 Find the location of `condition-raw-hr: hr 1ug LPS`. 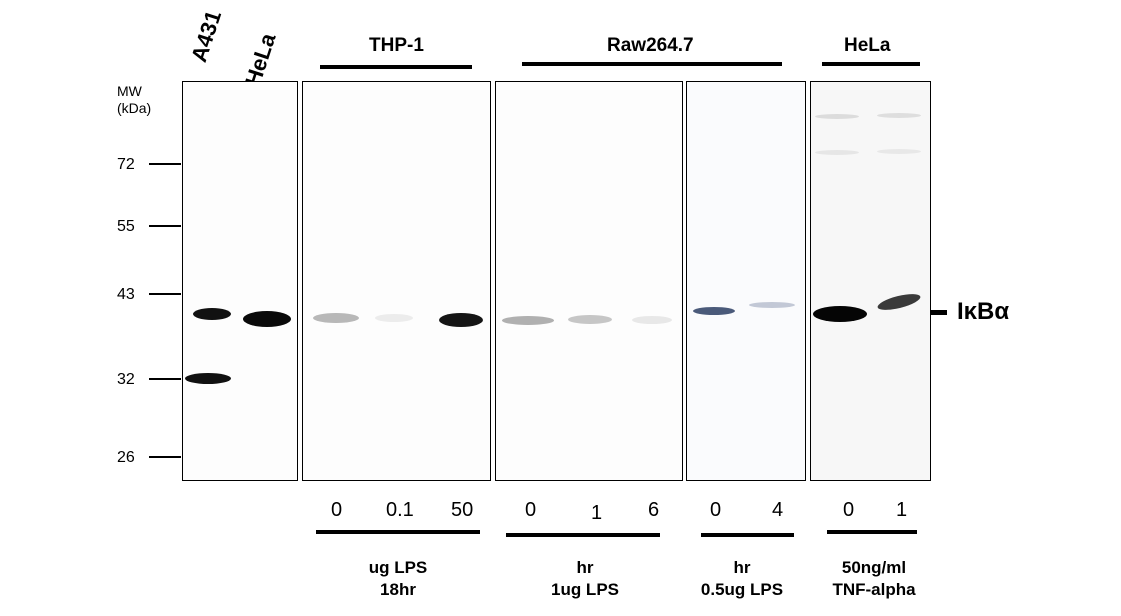

condition-raw-hr: hr 1ug LPS is located at coordinates (585, 579).